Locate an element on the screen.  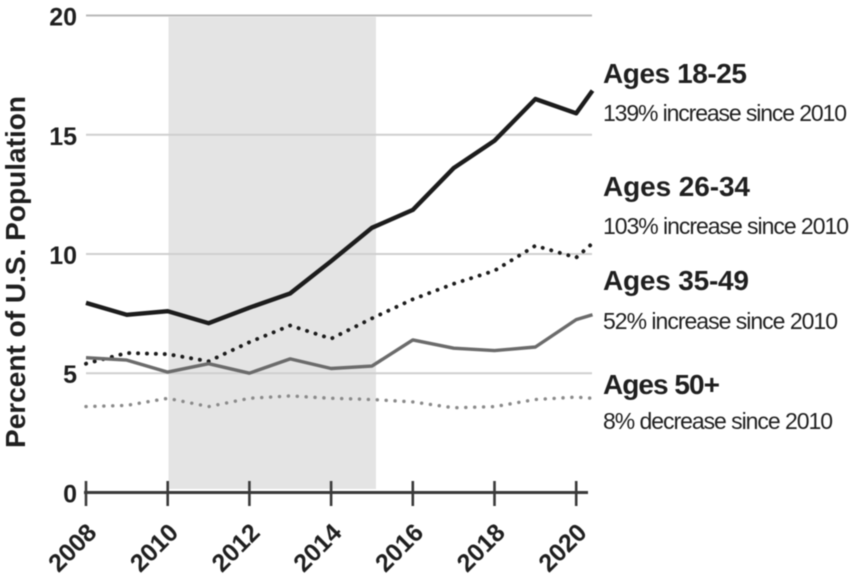
svg-text: 2016 is located at coordinates (399, 547).